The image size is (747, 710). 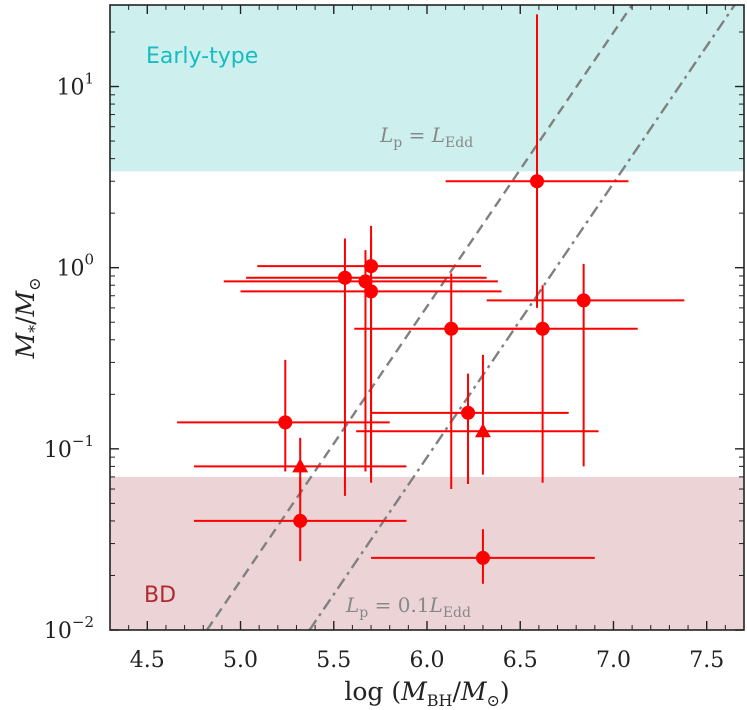 I want to click on x-tick-label: 6.5, so click(x=520, y=660).